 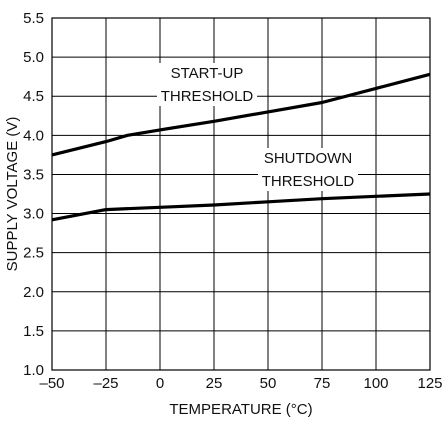 What do you see at coordinates (33, 214) in the screenshot?
I see `y-tick-label: 3.0` at bounding box center [33, 214].